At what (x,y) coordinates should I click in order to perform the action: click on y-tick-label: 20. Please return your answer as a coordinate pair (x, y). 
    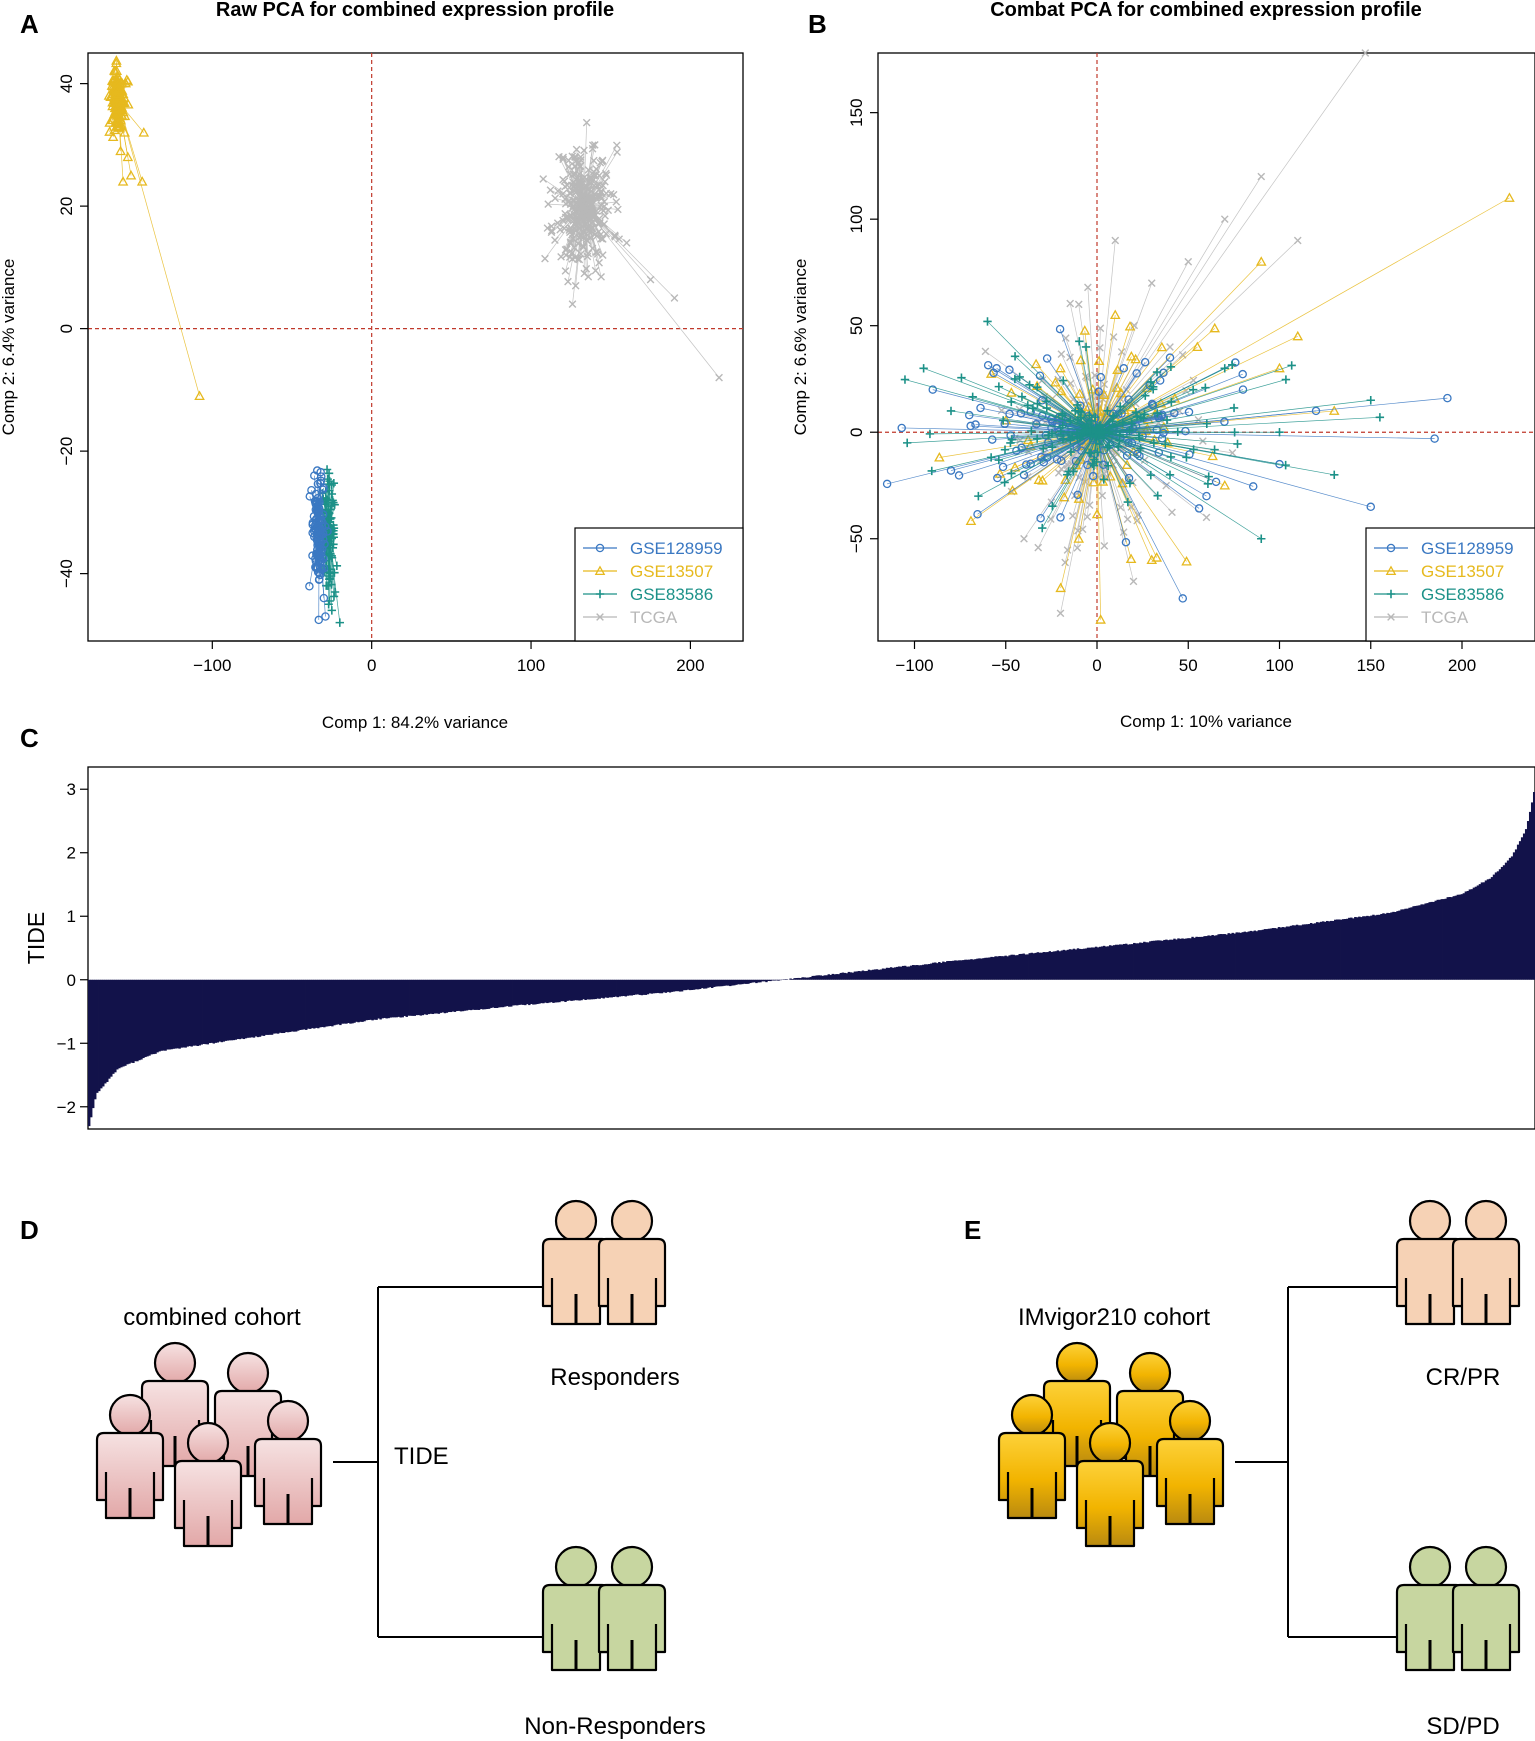
    Looking at the image, I should click on (66, 206).